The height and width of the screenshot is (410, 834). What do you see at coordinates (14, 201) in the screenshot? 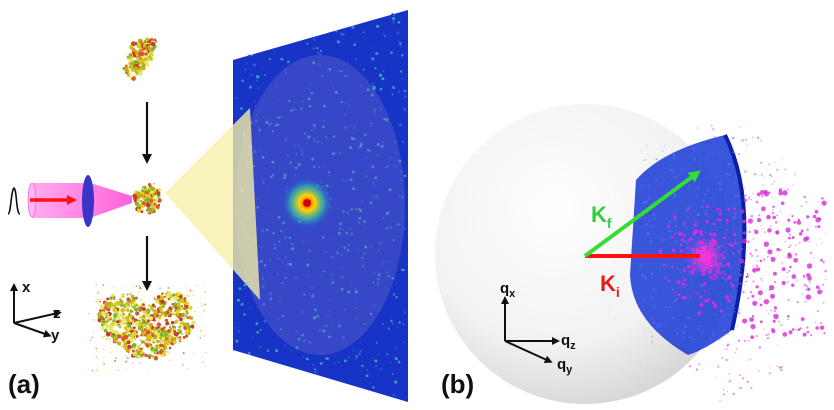
I see `pulse-icon` at bounding box center [14, 201].